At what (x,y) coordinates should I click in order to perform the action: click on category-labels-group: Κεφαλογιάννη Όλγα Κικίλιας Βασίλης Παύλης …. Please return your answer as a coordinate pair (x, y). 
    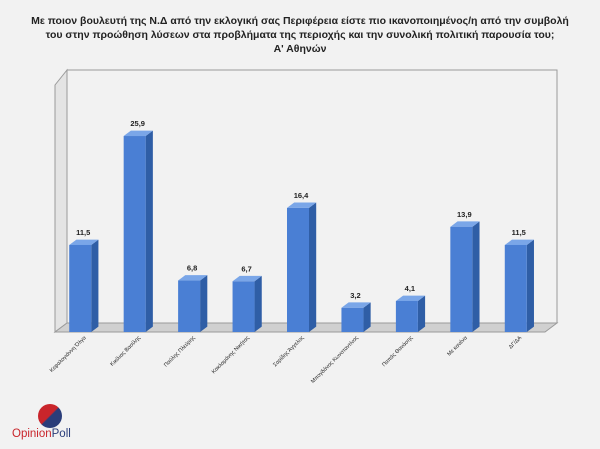
    Looking at the image, I should click on (285, 359).